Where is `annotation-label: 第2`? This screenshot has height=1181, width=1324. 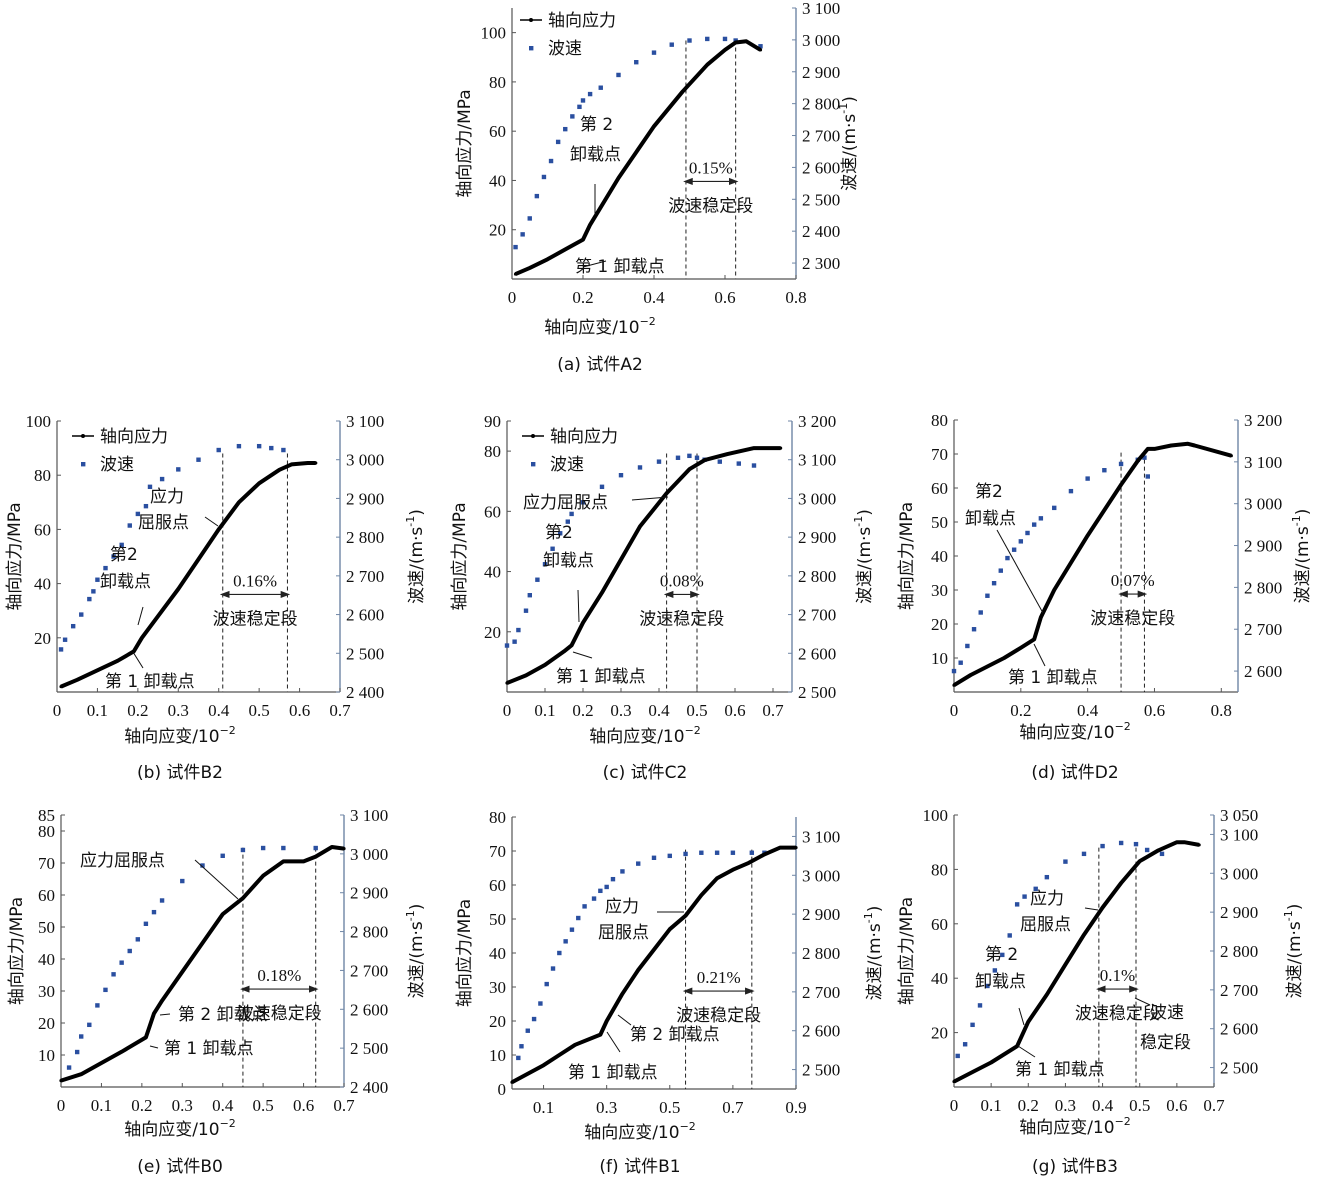 annotation-label: 第2 is located at coordinates (124, 555).